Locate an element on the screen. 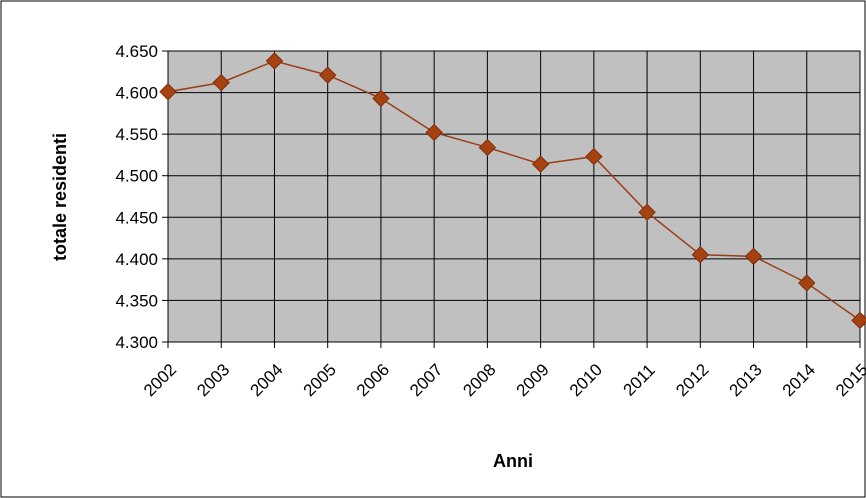 This screenshot has width=866, height=498. y-tick-label: 4.650 is located at coordinates (136, 51).